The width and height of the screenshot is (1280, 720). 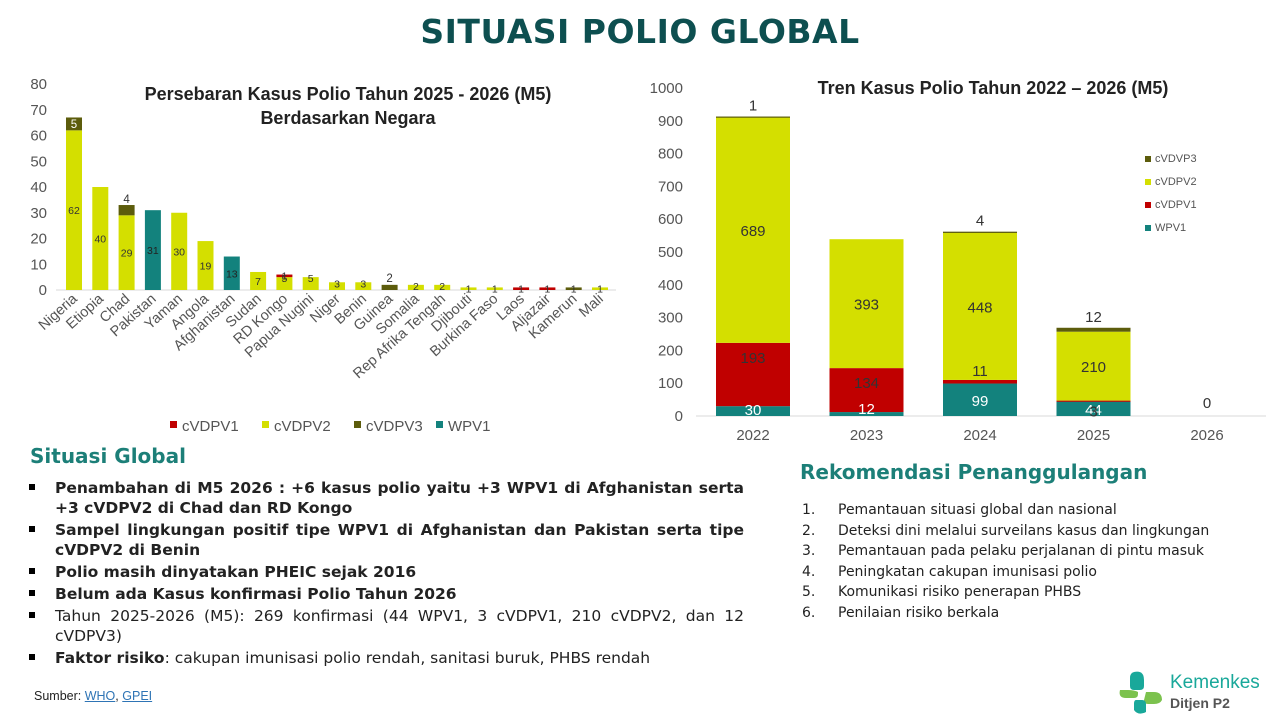 I want to click on y-tick-label: 800, so click(x=670, y=154).